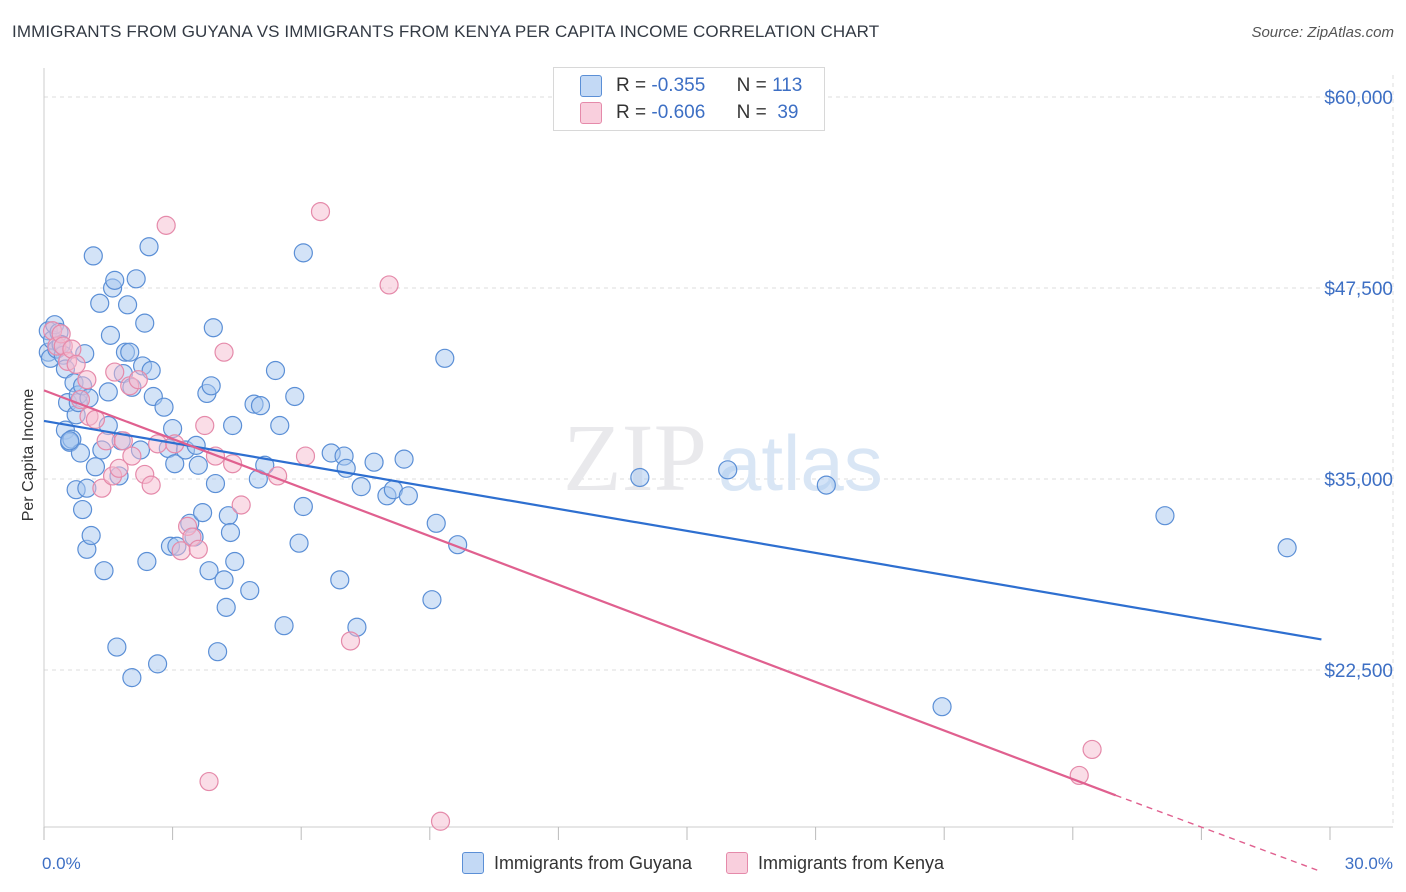 Image resolution: width=1406 pixels, height=892 pixels. I want to click on y-tick-label: $22,500, so click(1358, 671).